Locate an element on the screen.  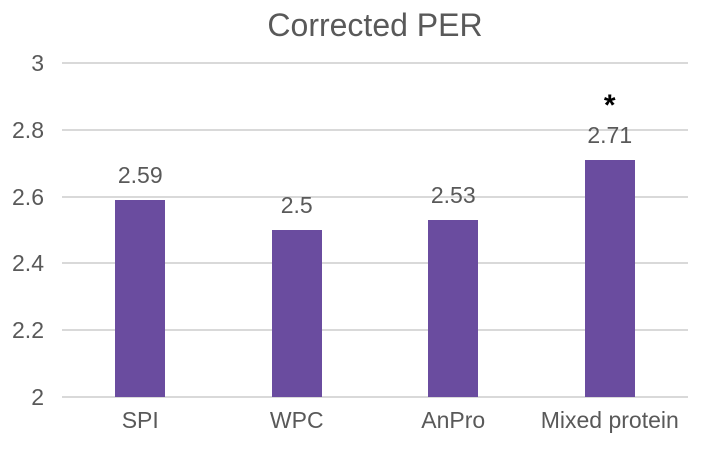
x-axis-category-label: AnPro is located at coordinates (453, 420).